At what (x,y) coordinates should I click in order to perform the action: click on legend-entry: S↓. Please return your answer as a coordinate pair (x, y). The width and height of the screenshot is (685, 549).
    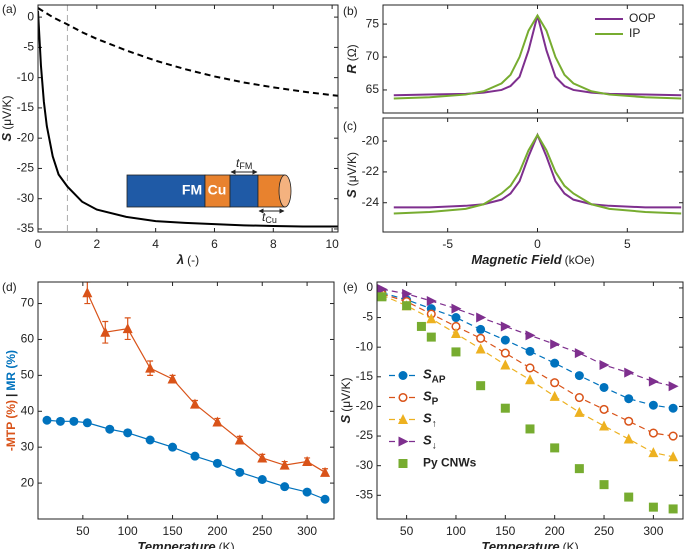
    Looking at the image, I should click on (430, 442).